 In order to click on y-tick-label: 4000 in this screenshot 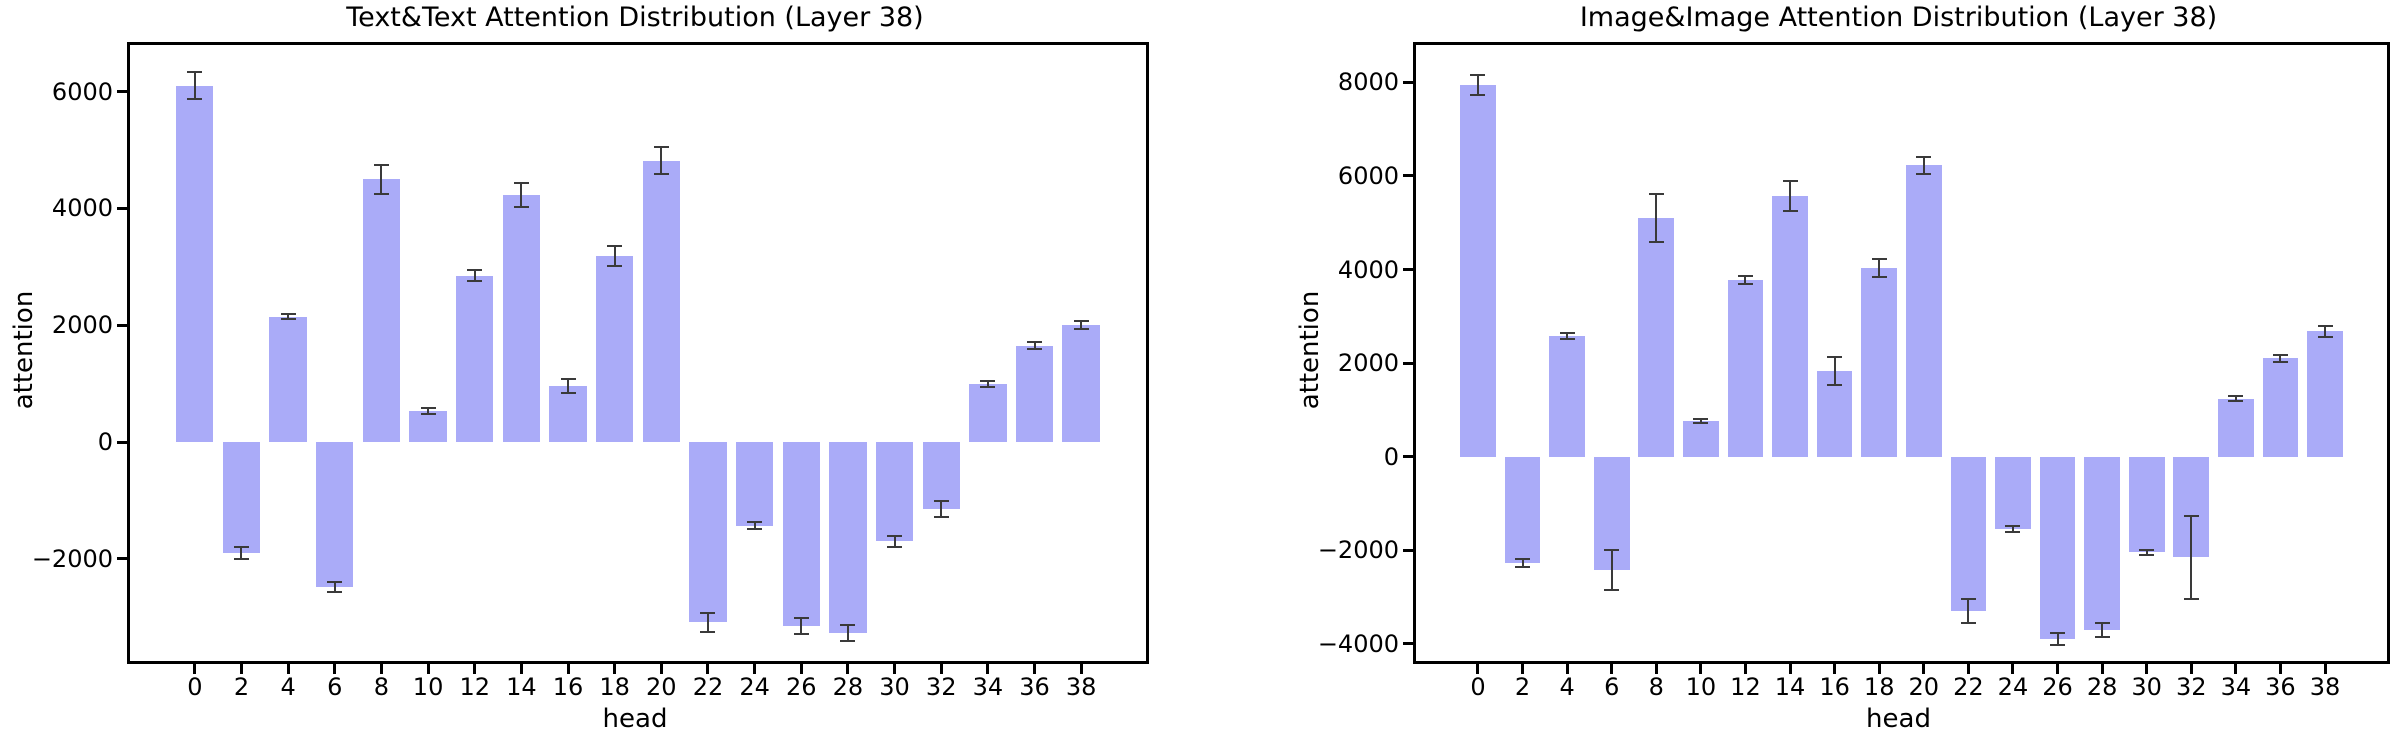, I will do `click(1368, 269)`.